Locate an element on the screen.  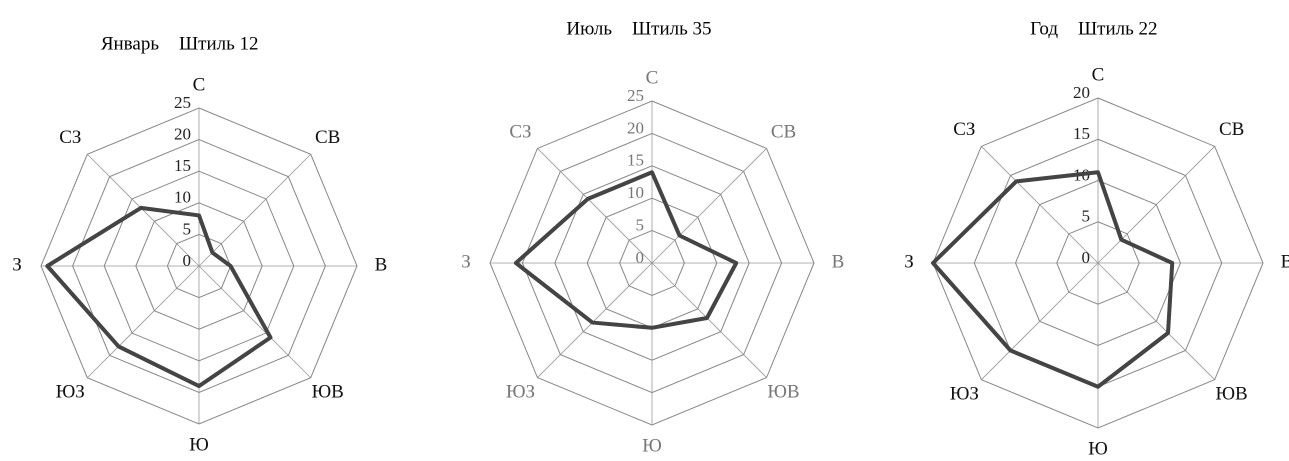
chart-subtitle: Штиль 12 is located at coordinates (219, 43).